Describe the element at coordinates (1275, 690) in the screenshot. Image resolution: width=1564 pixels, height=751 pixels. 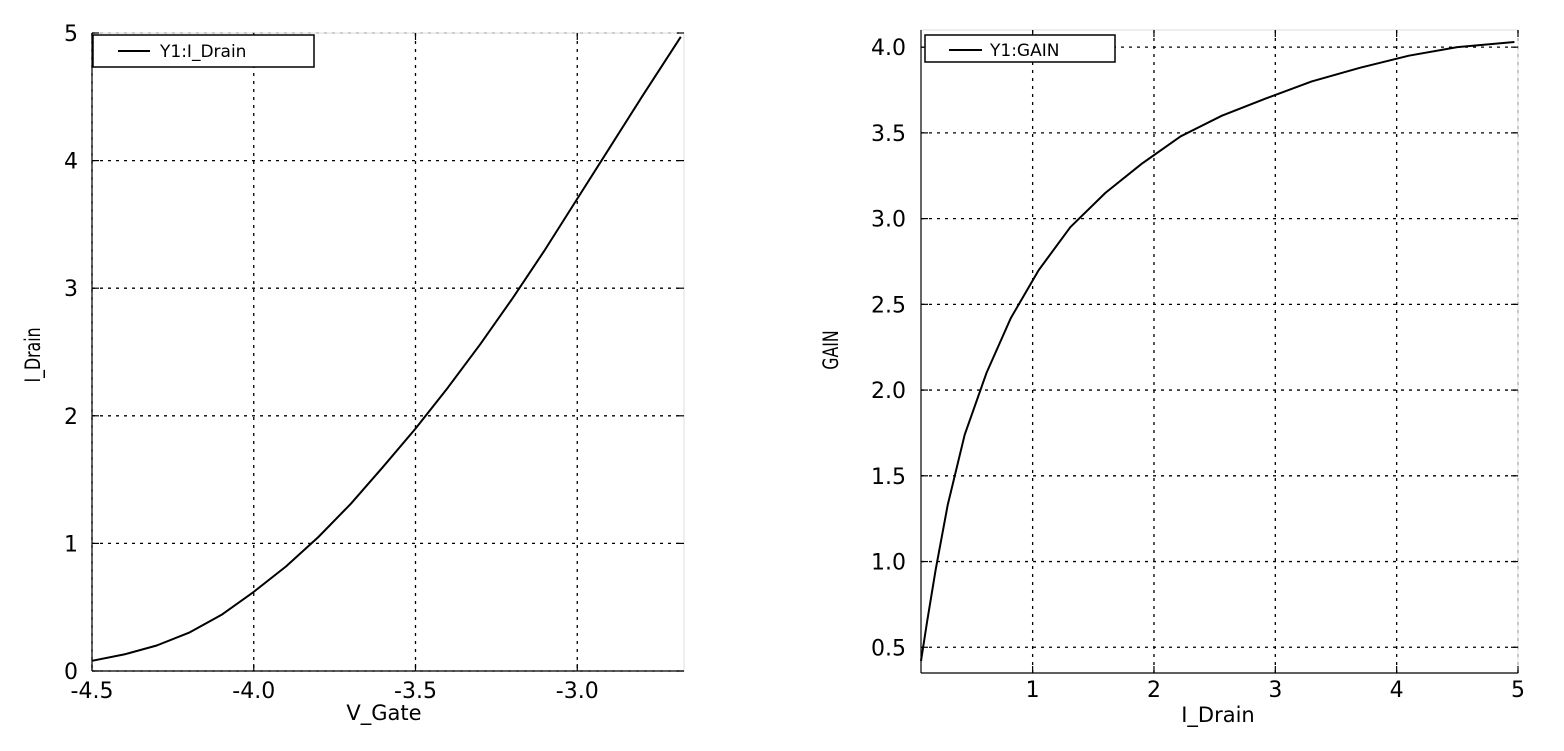
I see `x-tick-label: 3` at that location.